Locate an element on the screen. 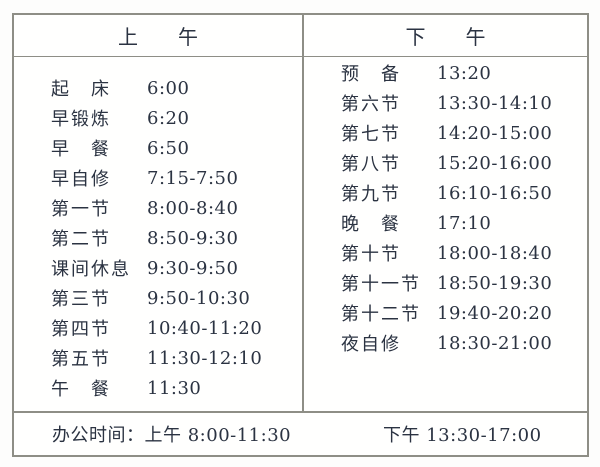 Image resolution: width=600 pixels, height=467 pixels. afternoon-column-header: 下 午 is located at coordinates (445, 36).